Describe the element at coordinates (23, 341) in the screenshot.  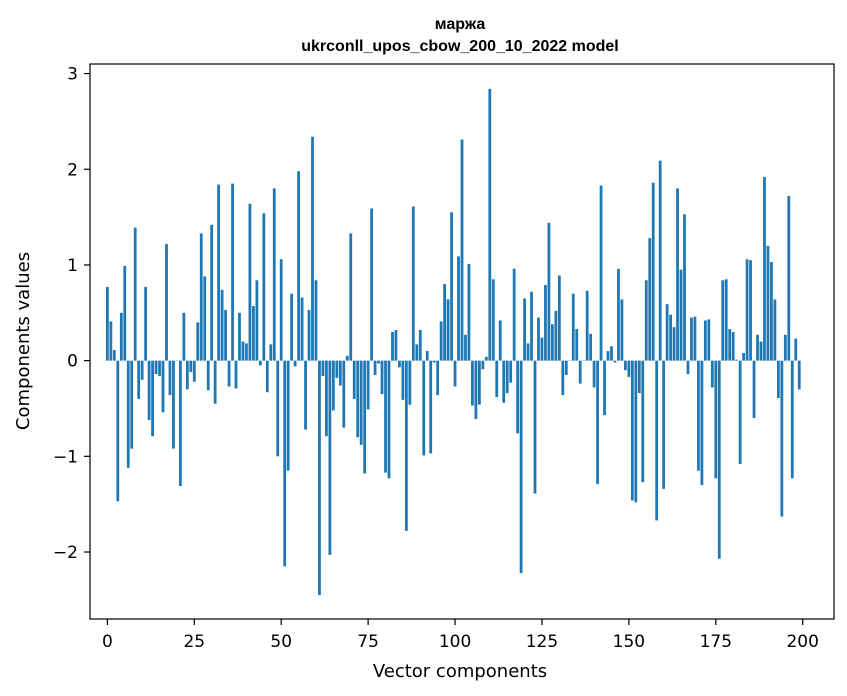
I see `y-axis-label: Components values` at that location.